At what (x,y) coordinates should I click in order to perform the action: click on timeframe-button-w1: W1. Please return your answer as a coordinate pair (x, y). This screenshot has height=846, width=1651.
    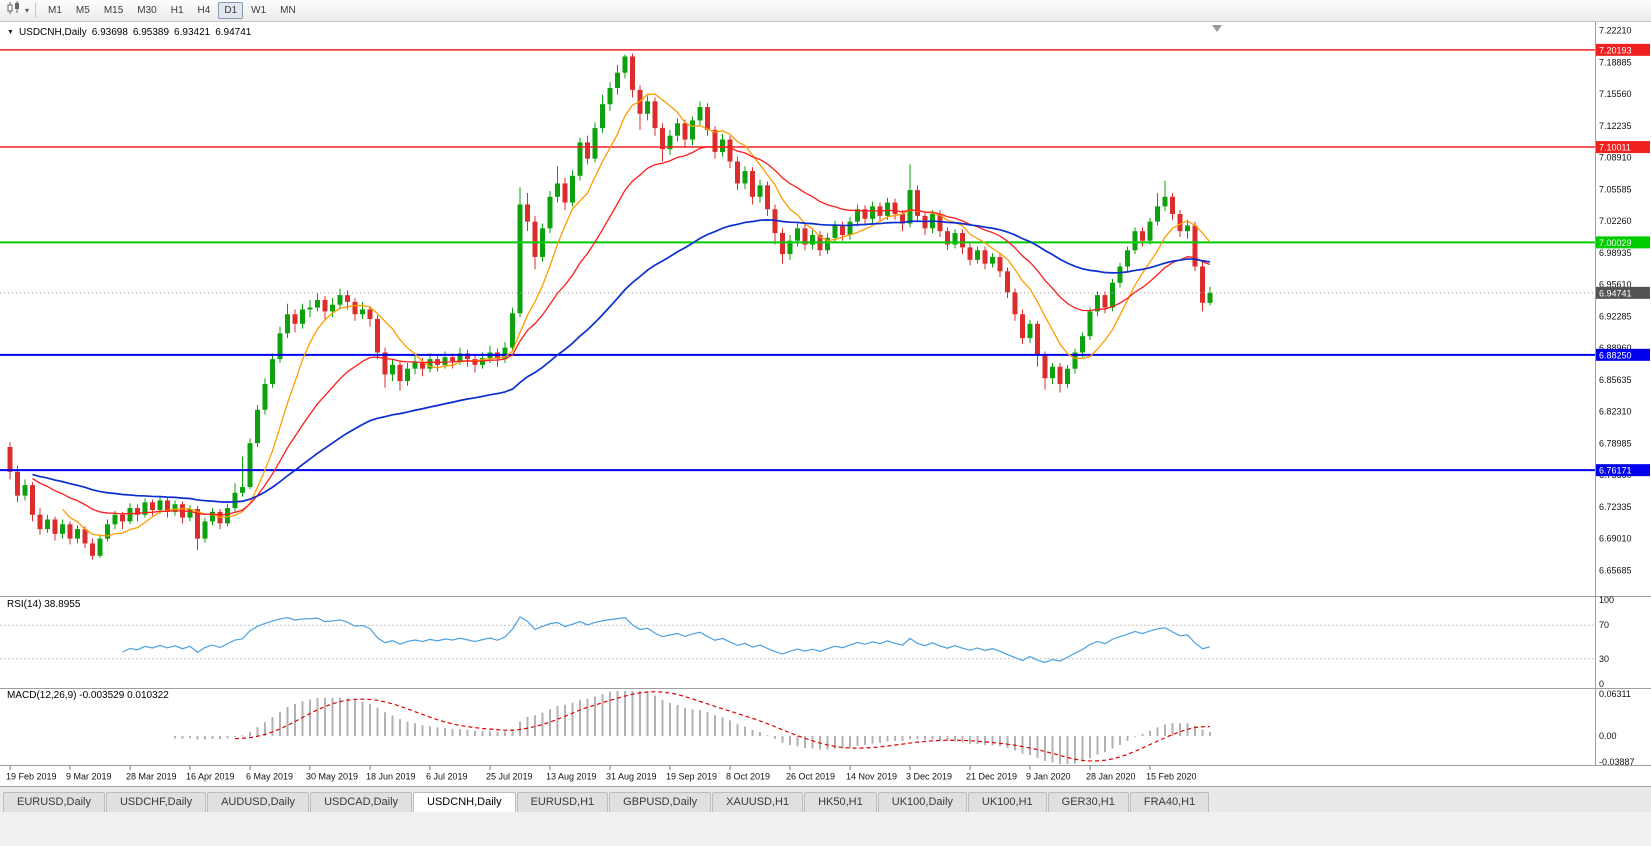
    Looking at the image, I should click on (259, 10).